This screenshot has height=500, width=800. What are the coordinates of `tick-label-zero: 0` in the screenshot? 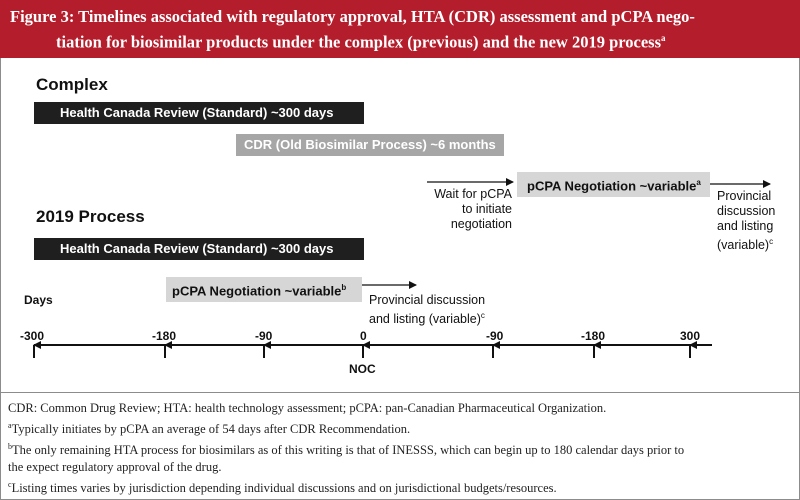 It's located at (363, 336).